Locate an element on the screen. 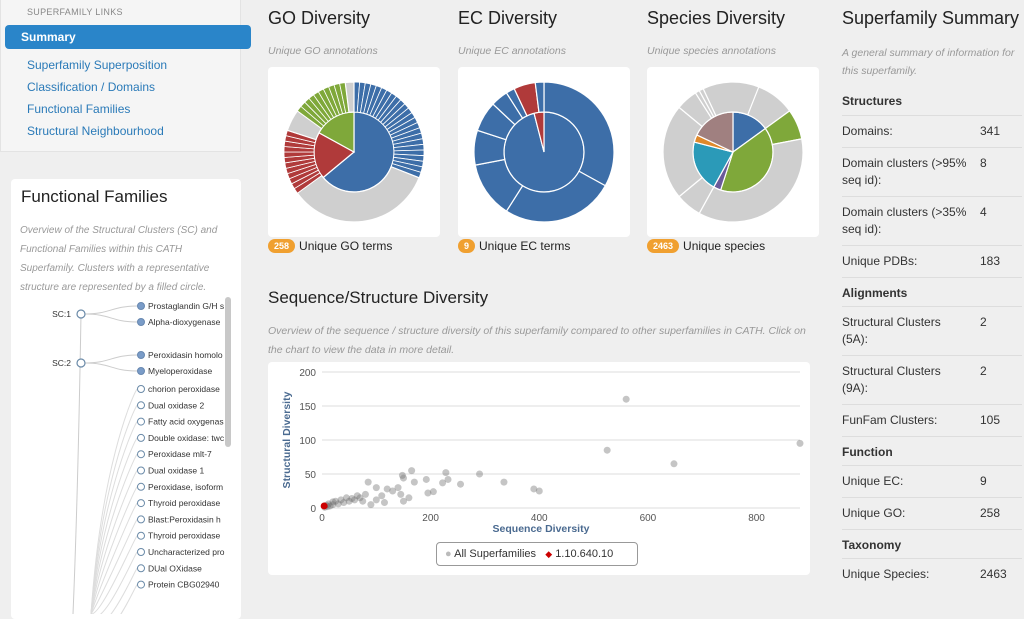 Image resolution: width=1024 pixels, height=619 pixels. family-label: Peroxidase, isoform is located at coordinates (185, 487).